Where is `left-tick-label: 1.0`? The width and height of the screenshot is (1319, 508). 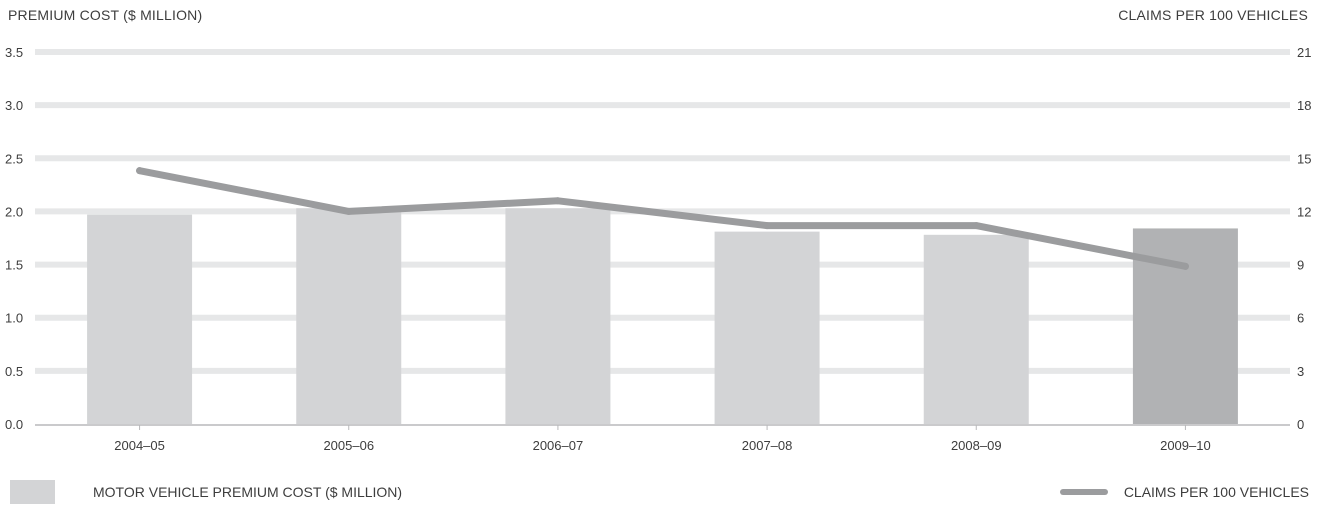 left-tick-label: 1.0 is located at coordinates (14, 318).